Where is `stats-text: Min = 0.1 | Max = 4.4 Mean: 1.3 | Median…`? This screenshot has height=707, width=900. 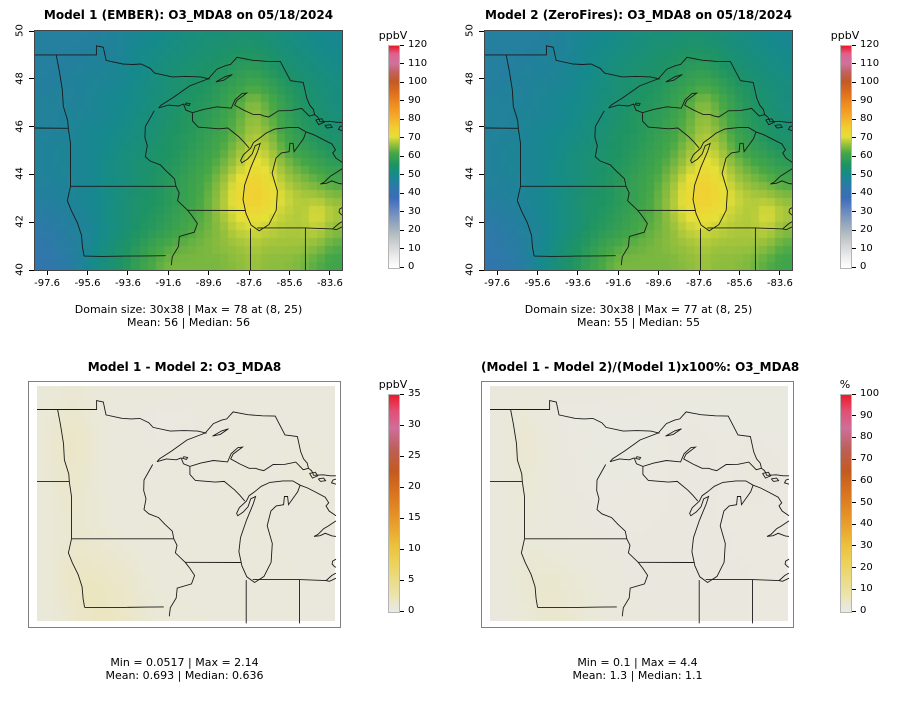 stats-text: Min = 0.1 | Max = 4.4 Mean: 1.3 | Median… is located at coordinates (637, 669).